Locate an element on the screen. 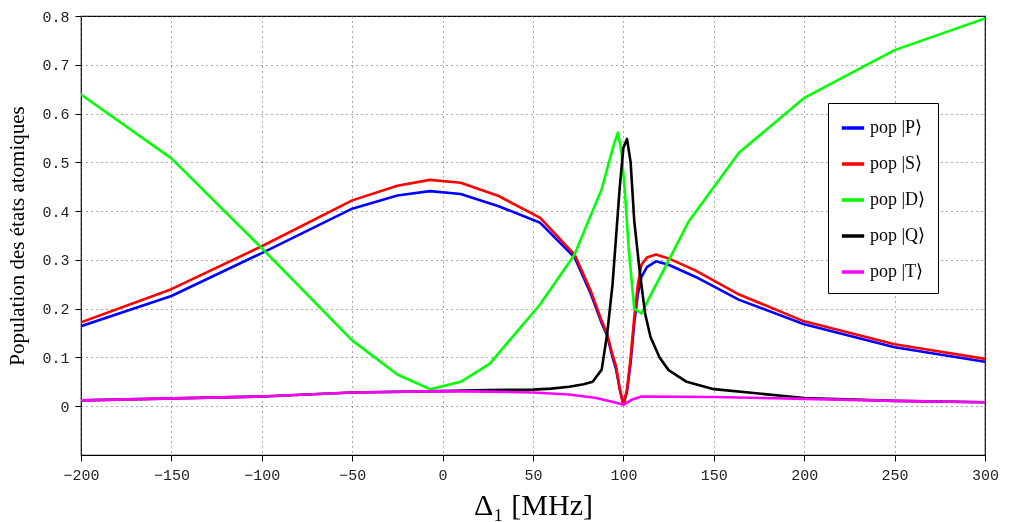  y-tick-label: 0.1 is located at coordinates (56, 359).